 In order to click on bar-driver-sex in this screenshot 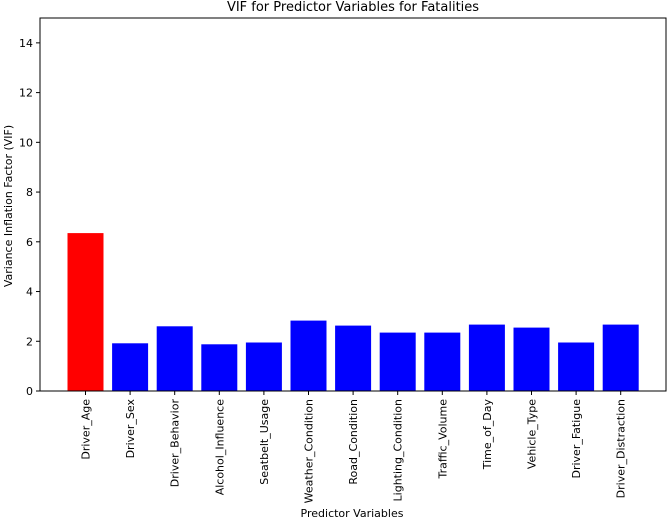, I will do `click(130, 367)`.